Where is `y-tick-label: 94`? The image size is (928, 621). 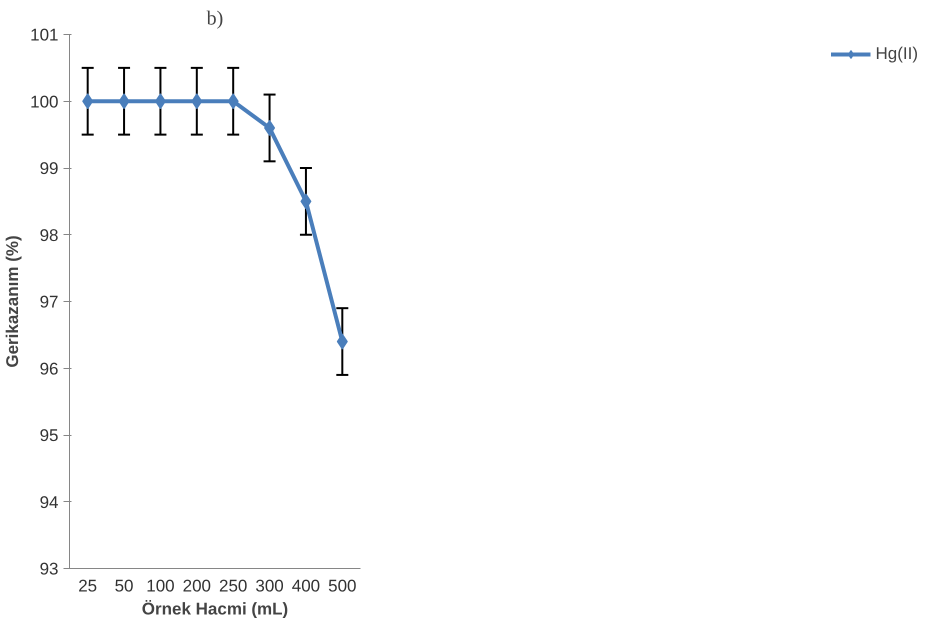
y-tick-label: 94 is located at coordinates (49, 502).